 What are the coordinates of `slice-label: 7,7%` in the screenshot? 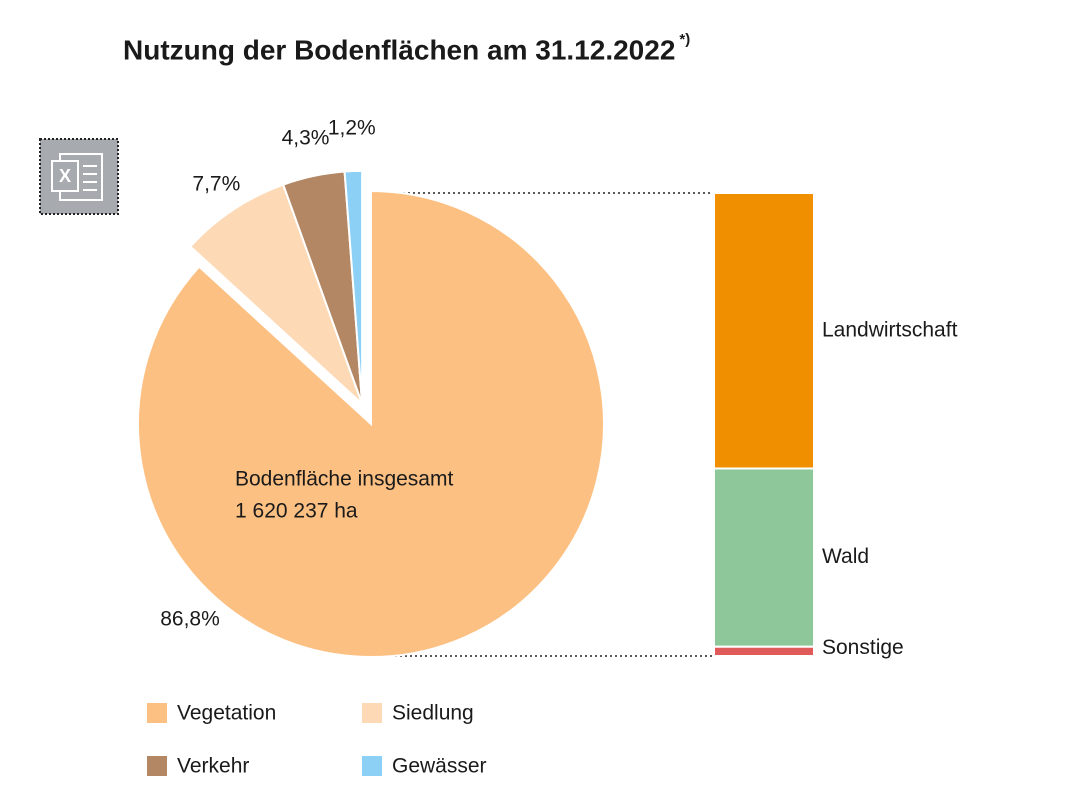 It's located at (216, 184).